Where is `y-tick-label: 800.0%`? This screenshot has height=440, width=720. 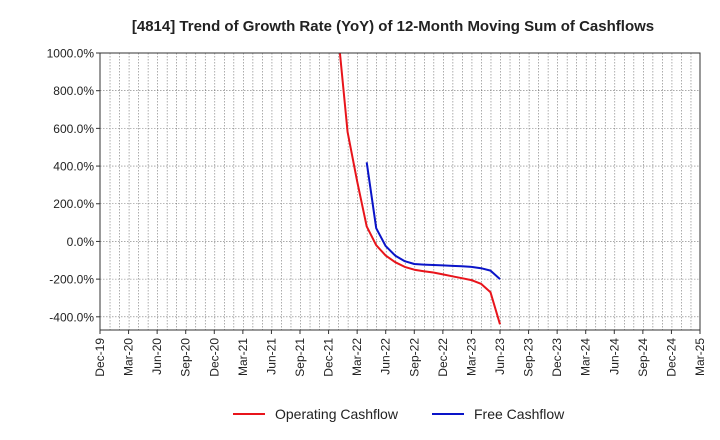
y-tick-label: 800.0% is located at coordinates (73, 91).